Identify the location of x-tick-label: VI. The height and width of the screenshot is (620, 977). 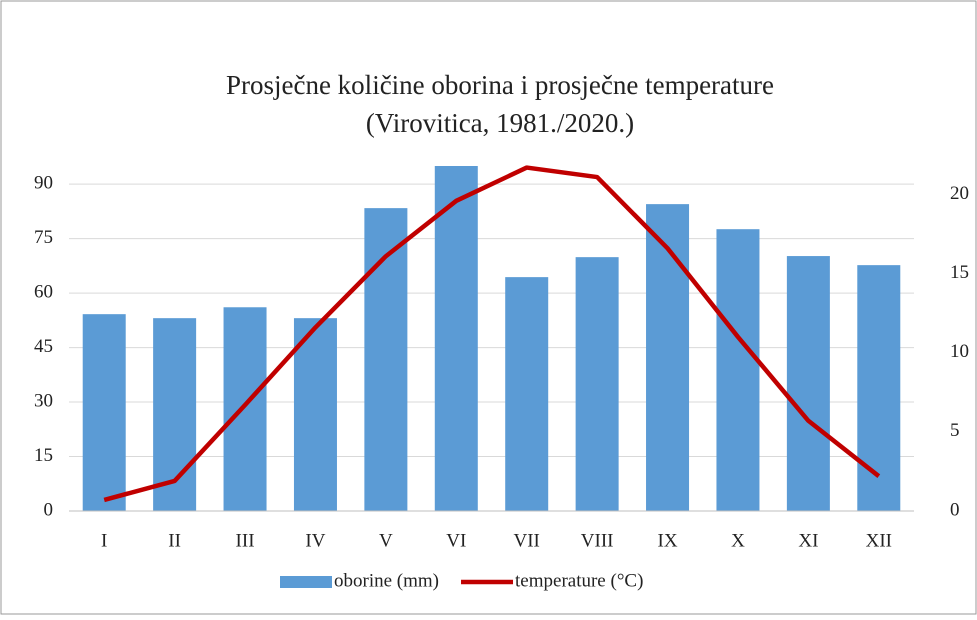
(456, 540).